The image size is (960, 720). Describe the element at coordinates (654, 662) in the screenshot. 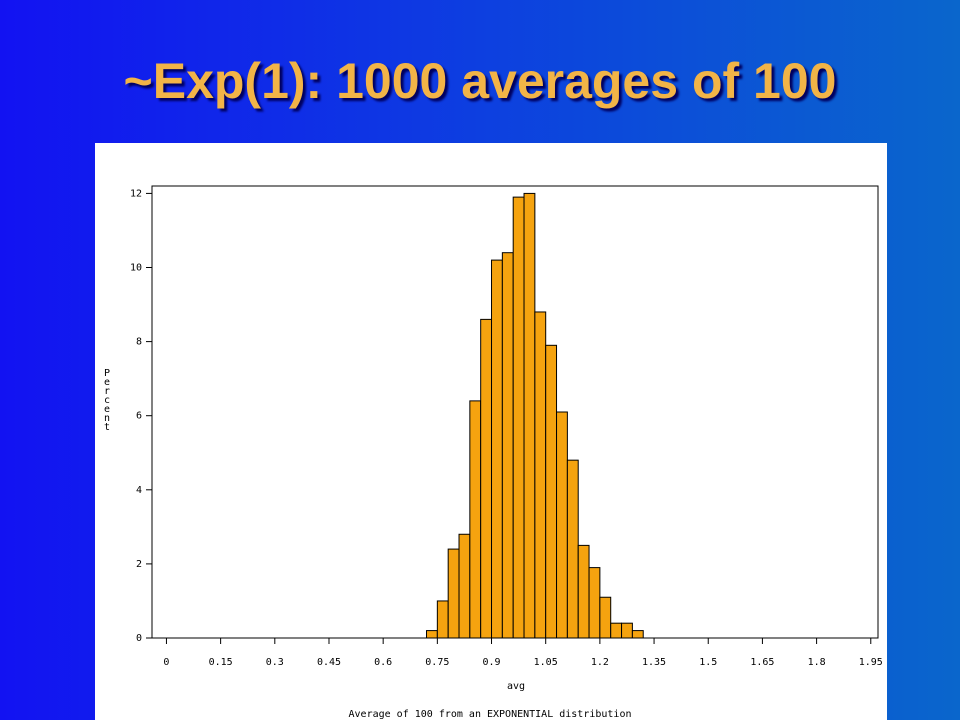

I see `x-tick-label: 1.35` at that location.